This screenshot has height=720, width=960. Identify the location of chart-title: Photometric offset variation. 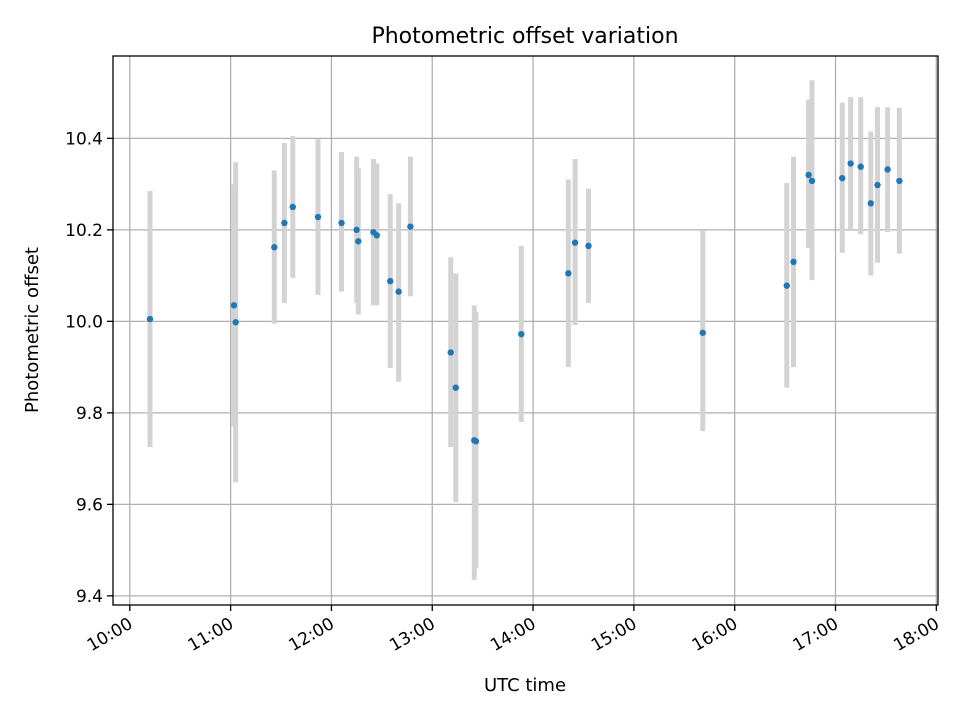
(524, 36).